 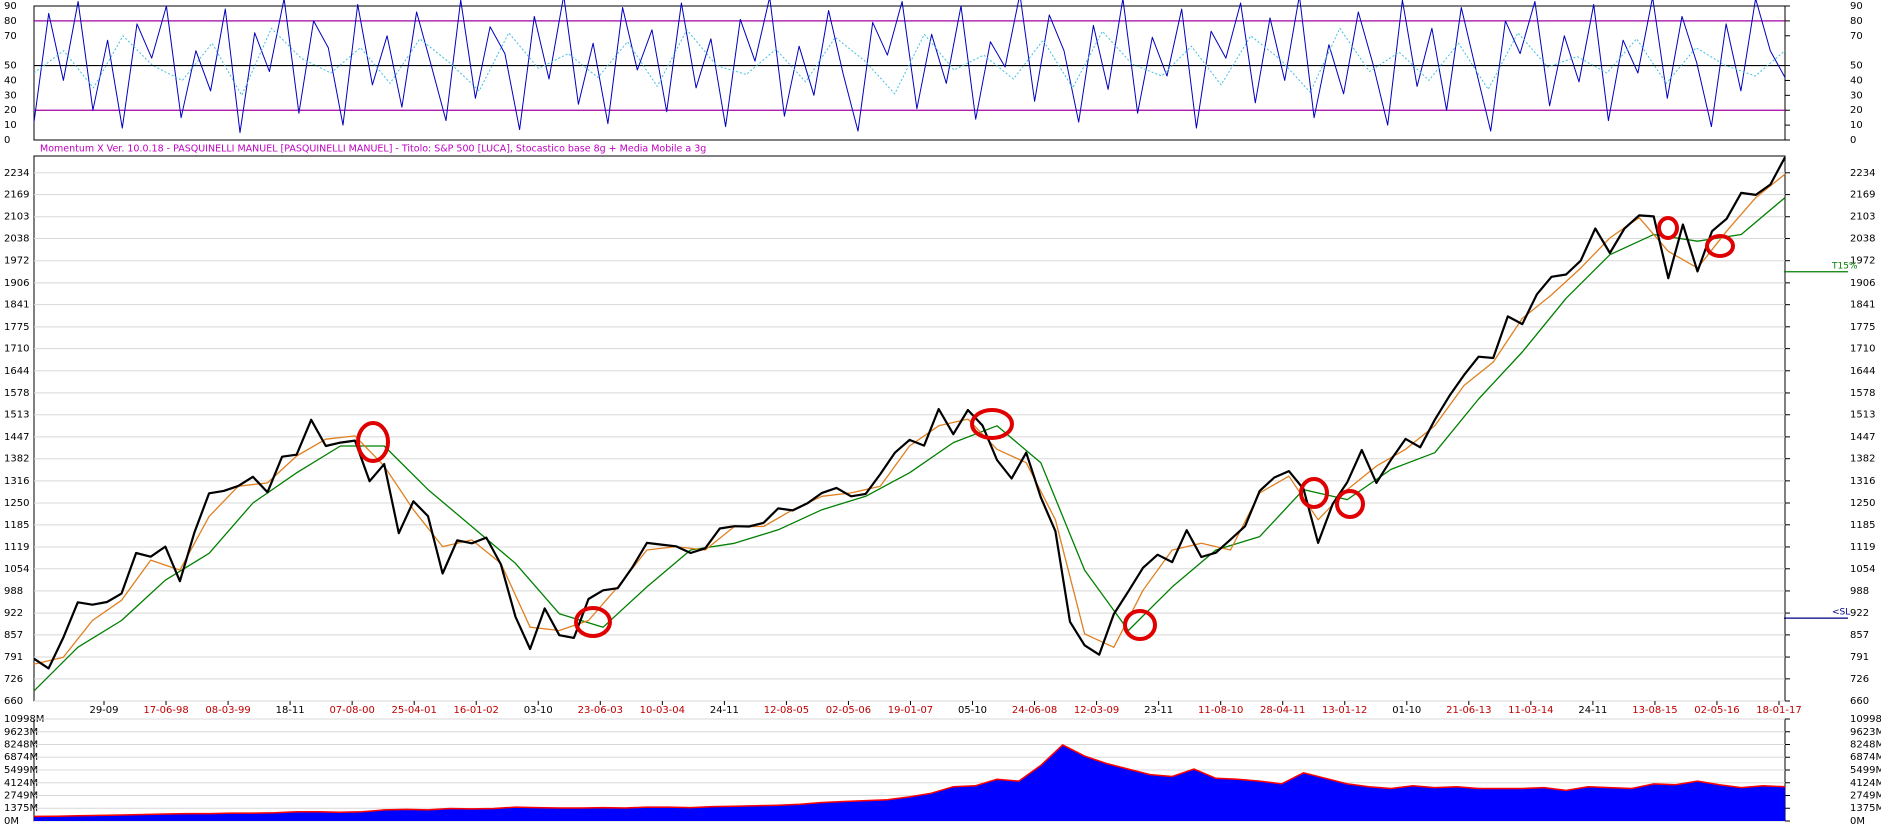 What do you see at coordinates (13, 591) in the screenshot?
I see `y-tick-label: 988` at bounding box center [13, 591].